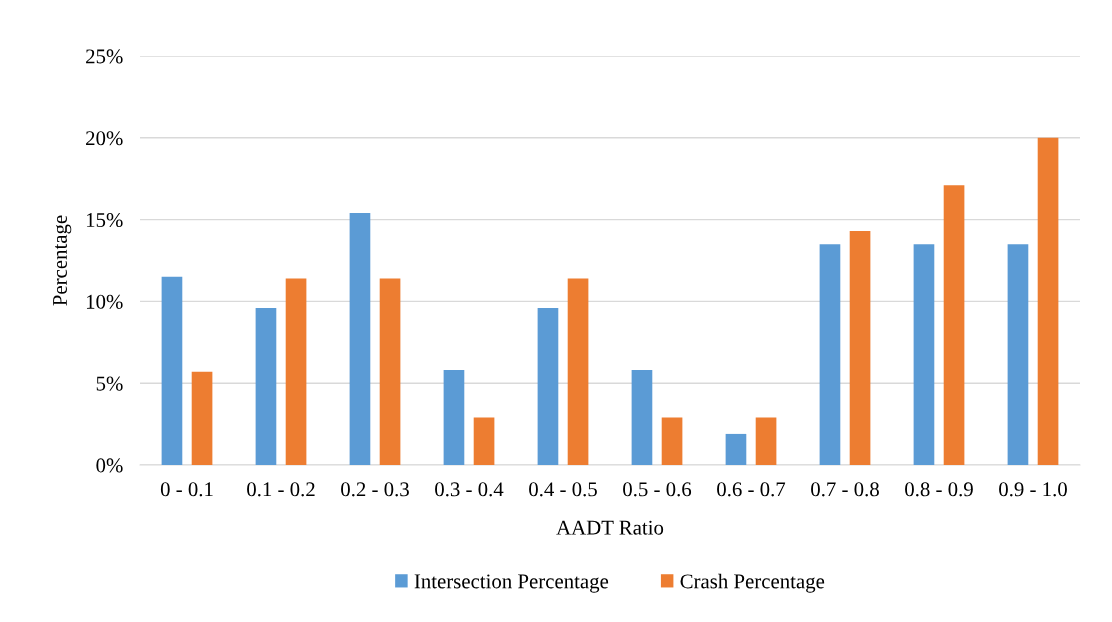 This screenshot has height=622, width=1112. I want to click on x-tick-label: 0.6 - 0.7, so click(751, 489).